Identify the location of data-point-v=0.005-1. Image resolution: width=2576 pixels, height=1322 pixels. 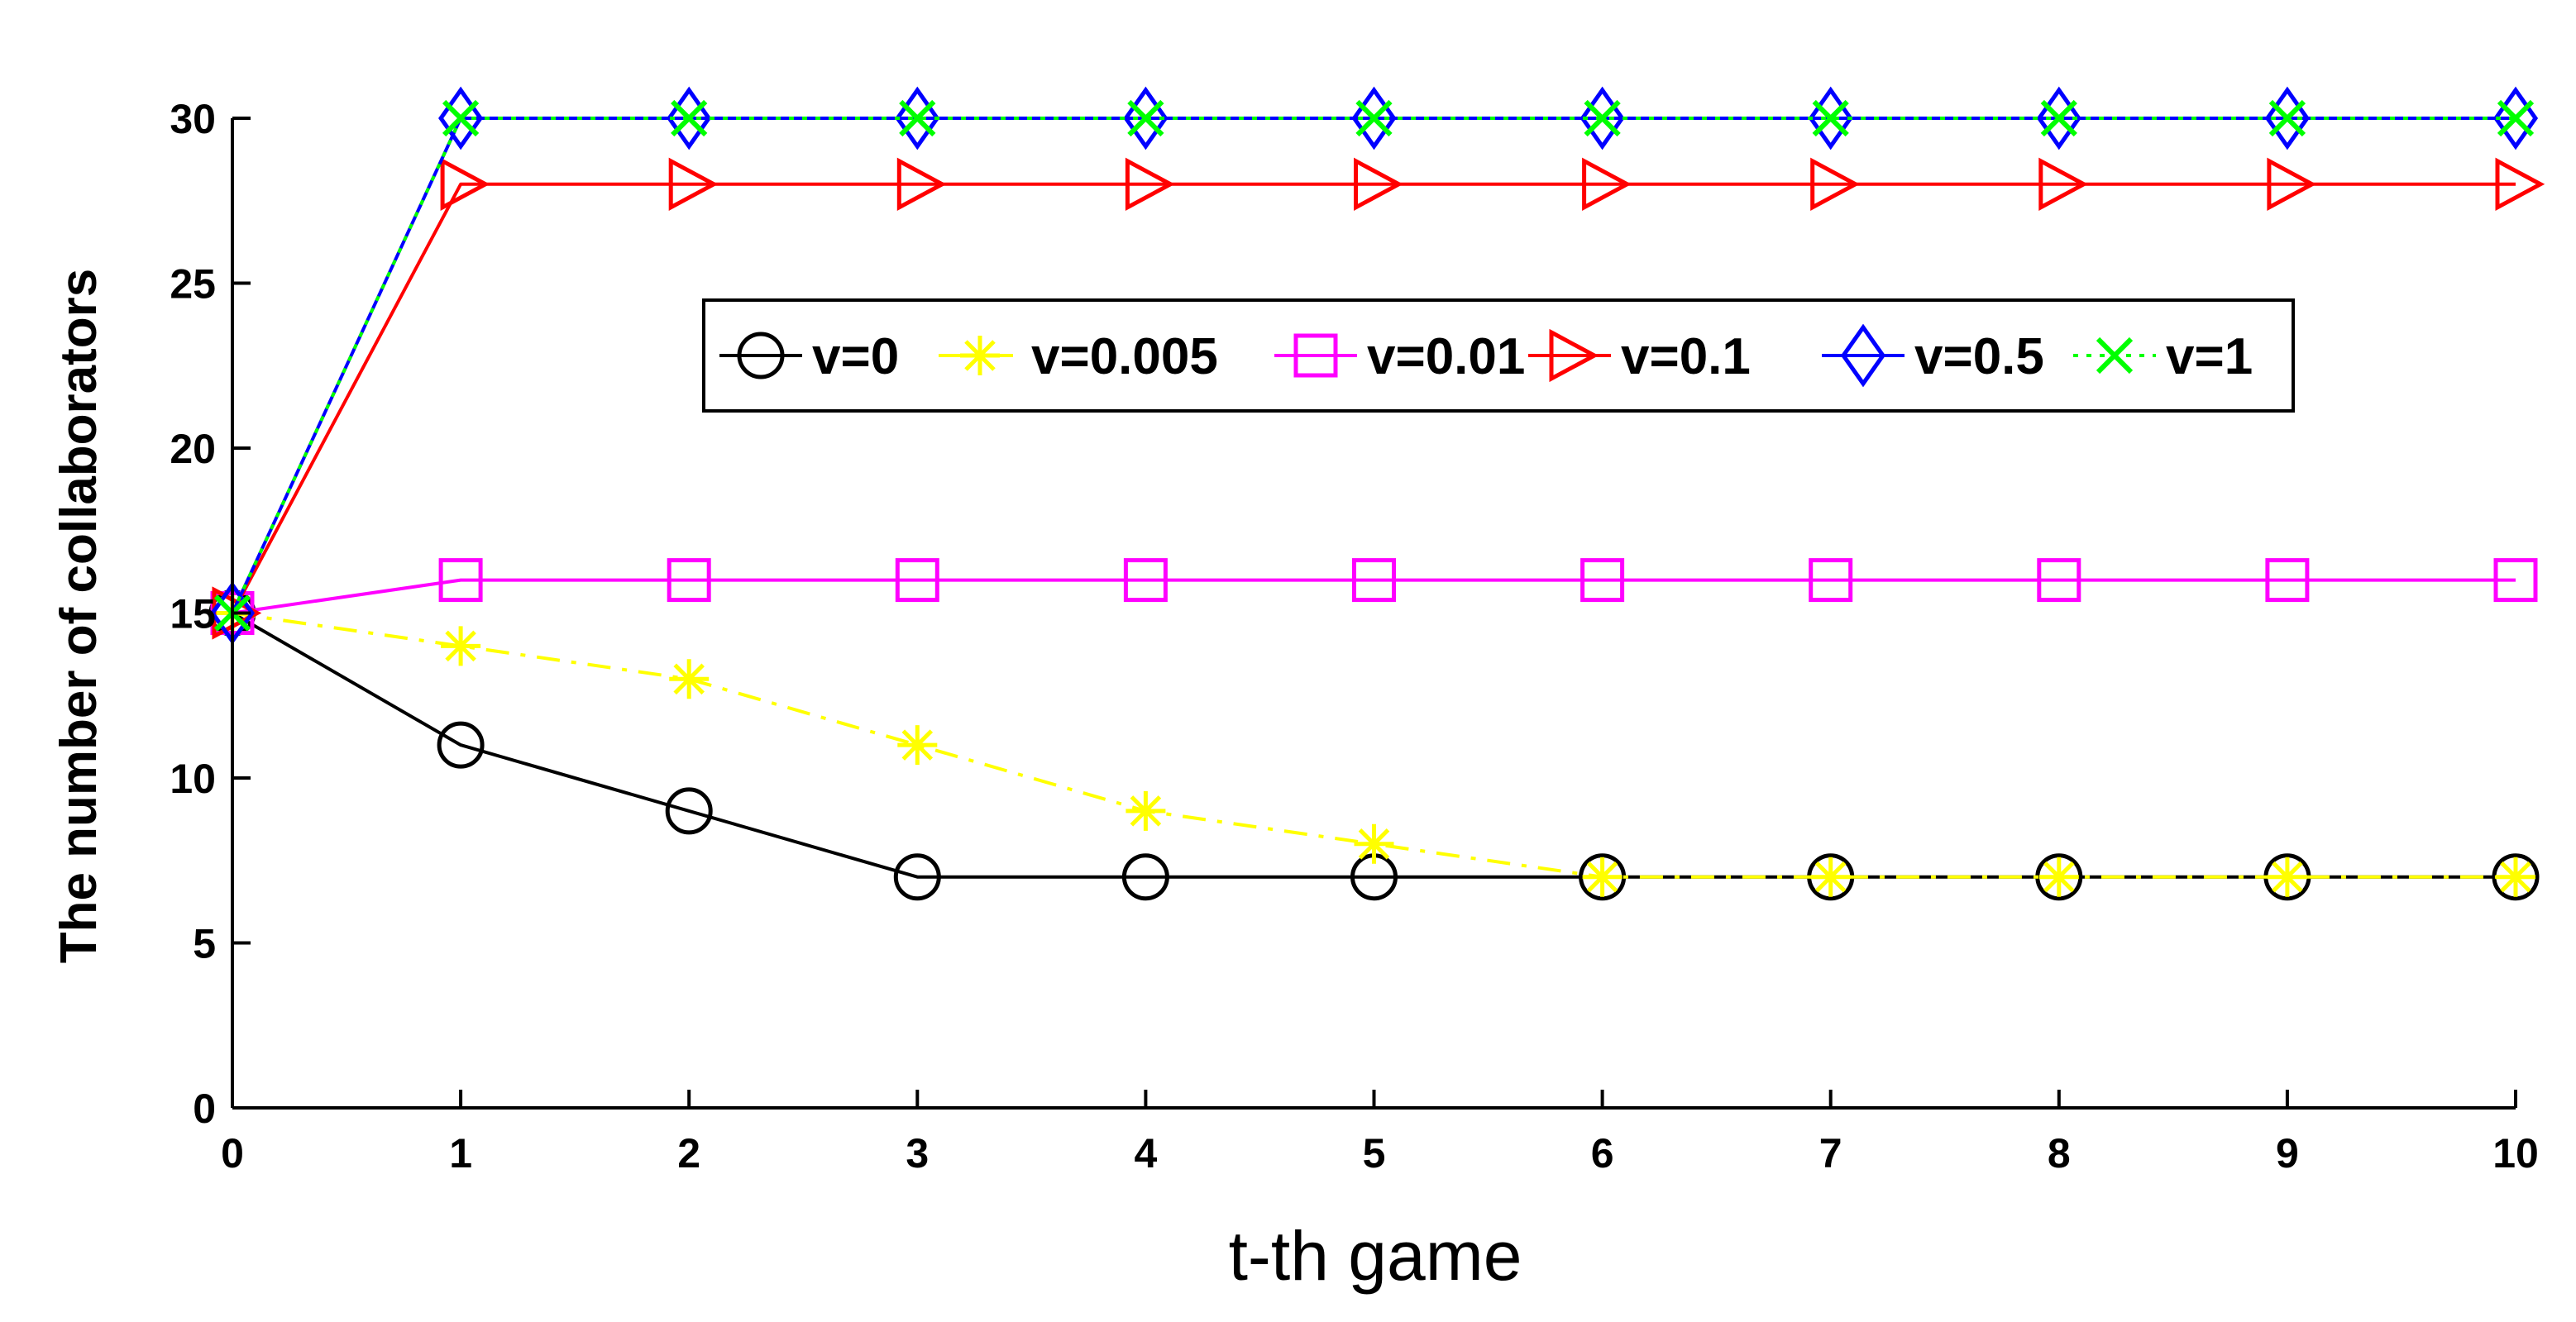
(461, 646).